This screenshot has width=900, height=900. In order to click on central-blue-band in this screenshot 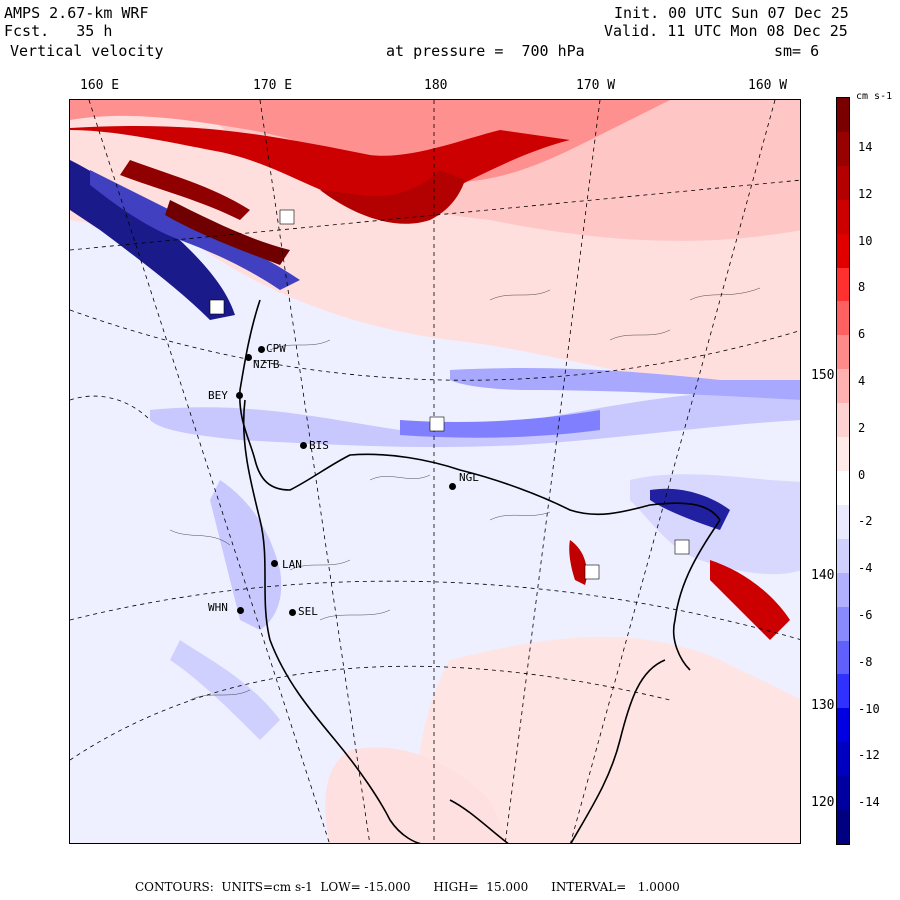, I will do `click(475, 416)`.